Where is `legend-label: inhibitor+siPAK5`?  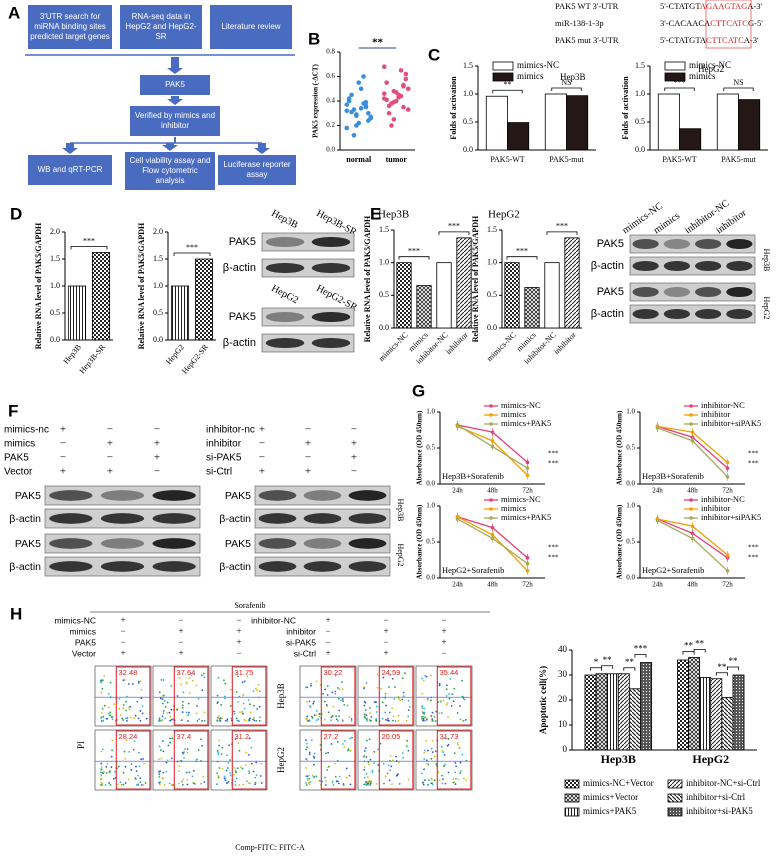
legend-label: inhibitor+siPAK5 is located at coordinates (731, 517).